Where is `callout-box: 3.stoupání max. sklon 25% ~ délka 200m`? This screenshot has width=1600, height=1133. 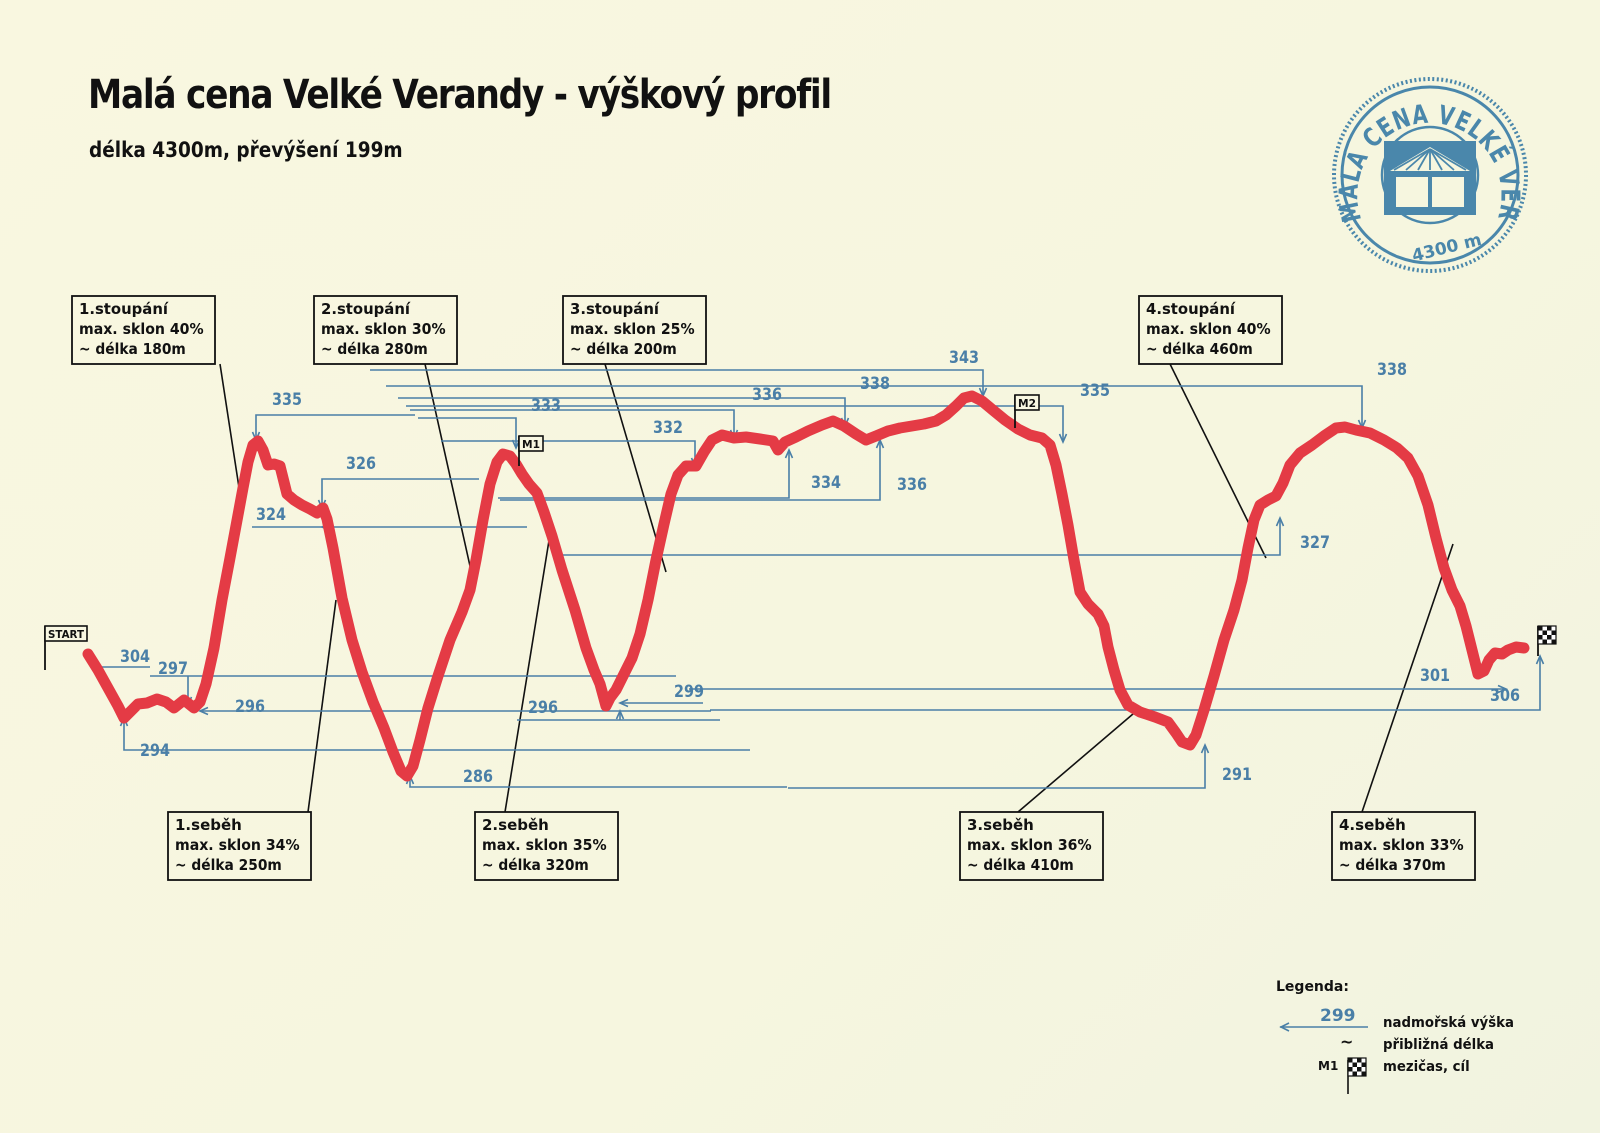 callout-box: 3.stoupání max. sklon 25% ~ délka 200m is located at coordinates (634, 330).